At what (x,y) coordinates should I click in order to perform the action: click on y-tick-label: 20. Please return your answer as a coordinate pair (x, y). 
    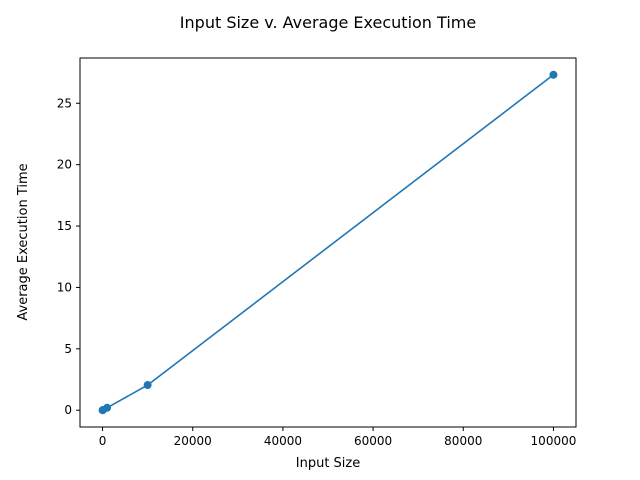
    Looking at the image, I should click on (64, 165).